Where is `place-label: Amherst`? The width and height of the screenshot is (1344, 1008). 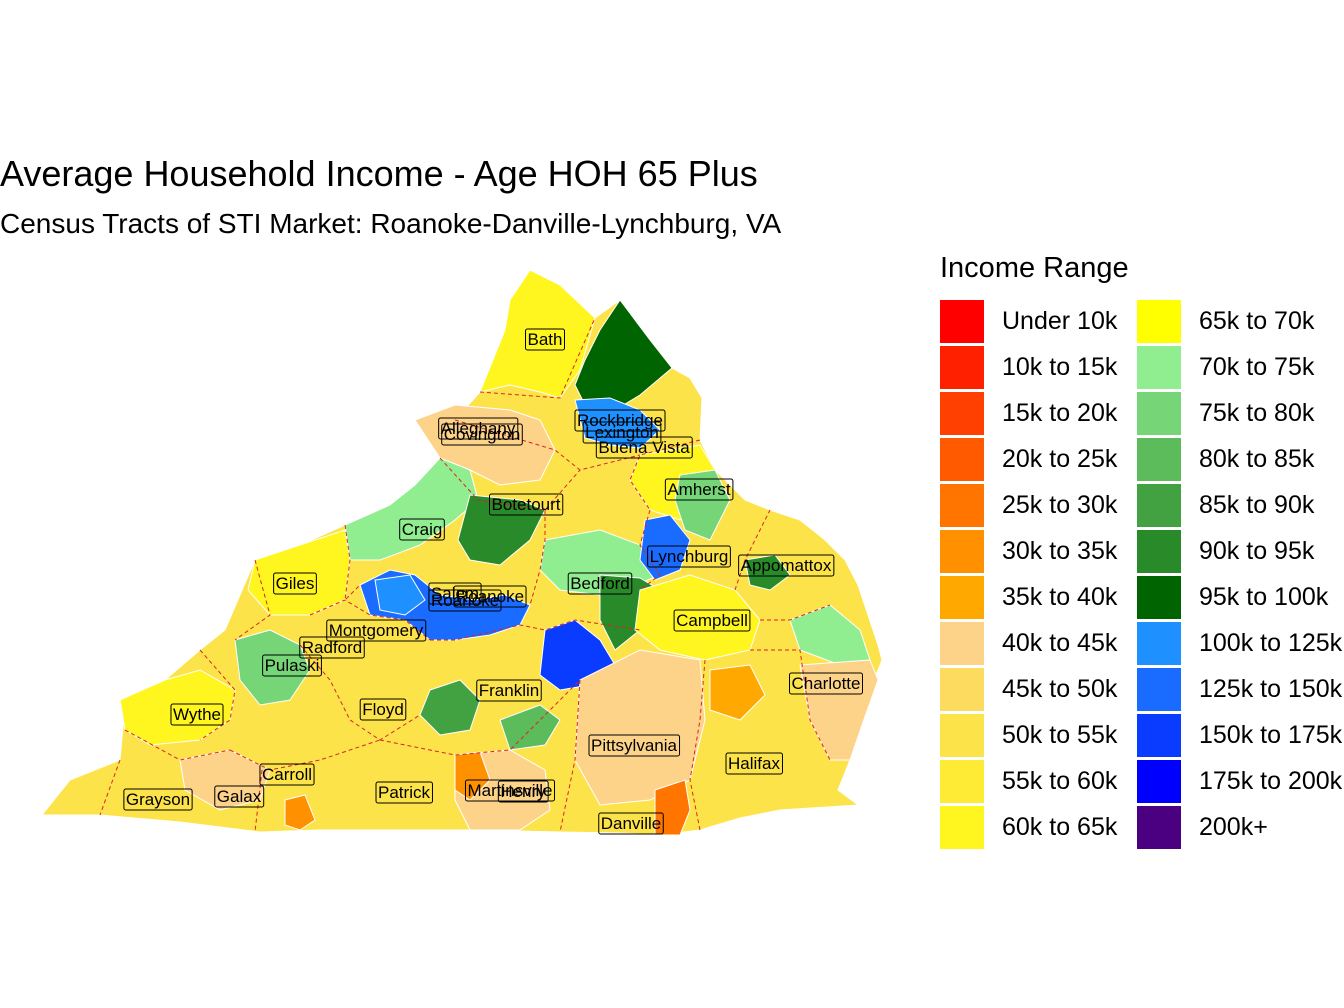 place-label: Amherst is located at coordinates (699, 489).